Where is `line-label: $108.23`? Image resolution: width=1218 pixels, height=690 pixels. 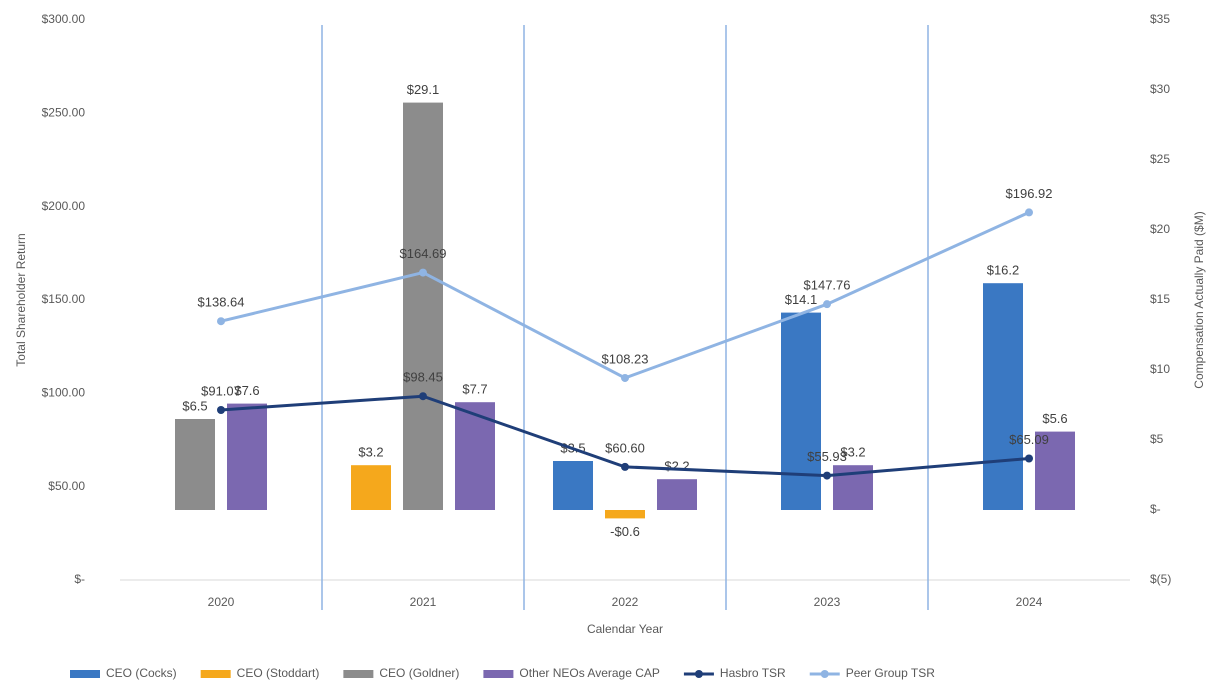
line-label: $108.23 is located at coordinates (625, 358).